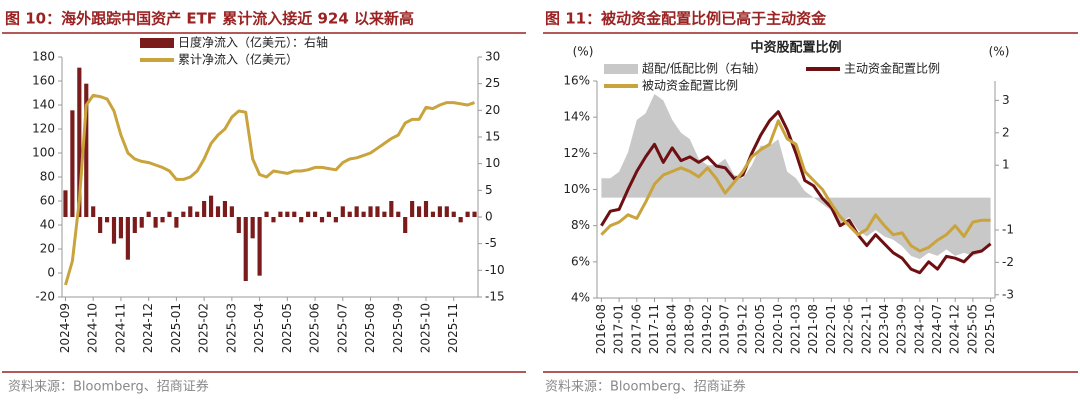 This screenshot has height=403, width=1080. Describe the element at coordinates (43, 57) in the screenshot. I see `y-tick-label: 180` at that location.